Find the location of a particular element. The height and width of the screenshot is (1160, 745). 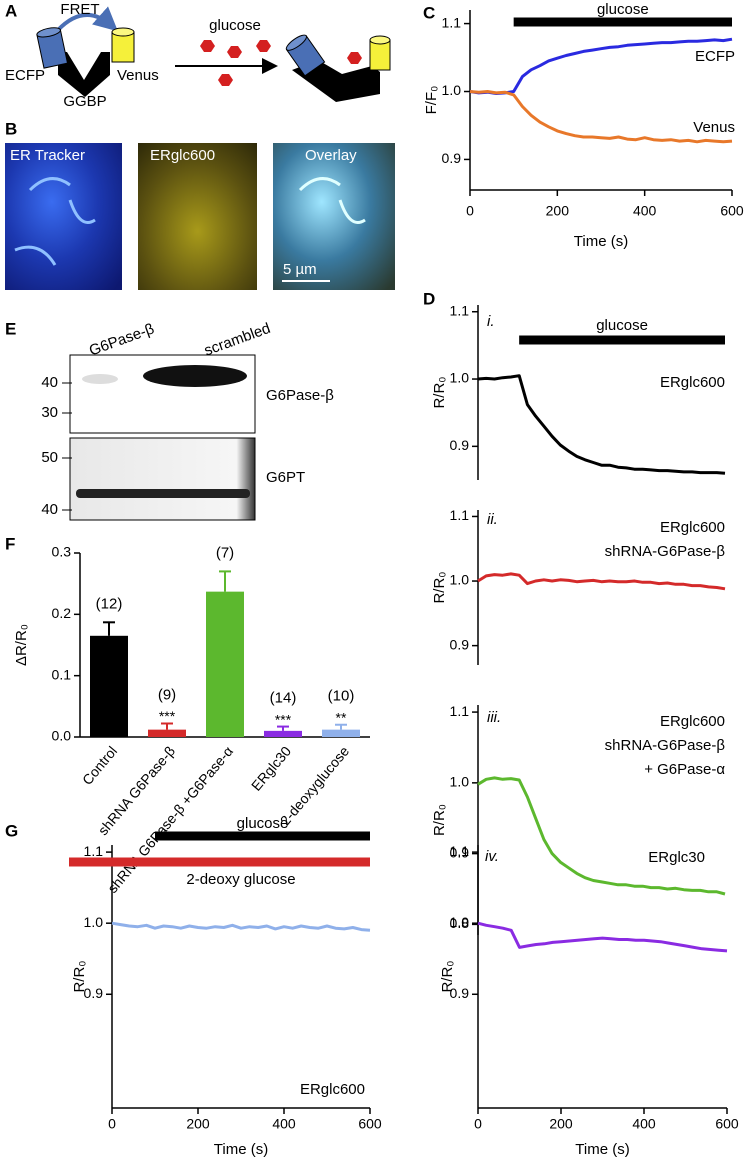

n-label: (9) is located at coordinates (167, 694).